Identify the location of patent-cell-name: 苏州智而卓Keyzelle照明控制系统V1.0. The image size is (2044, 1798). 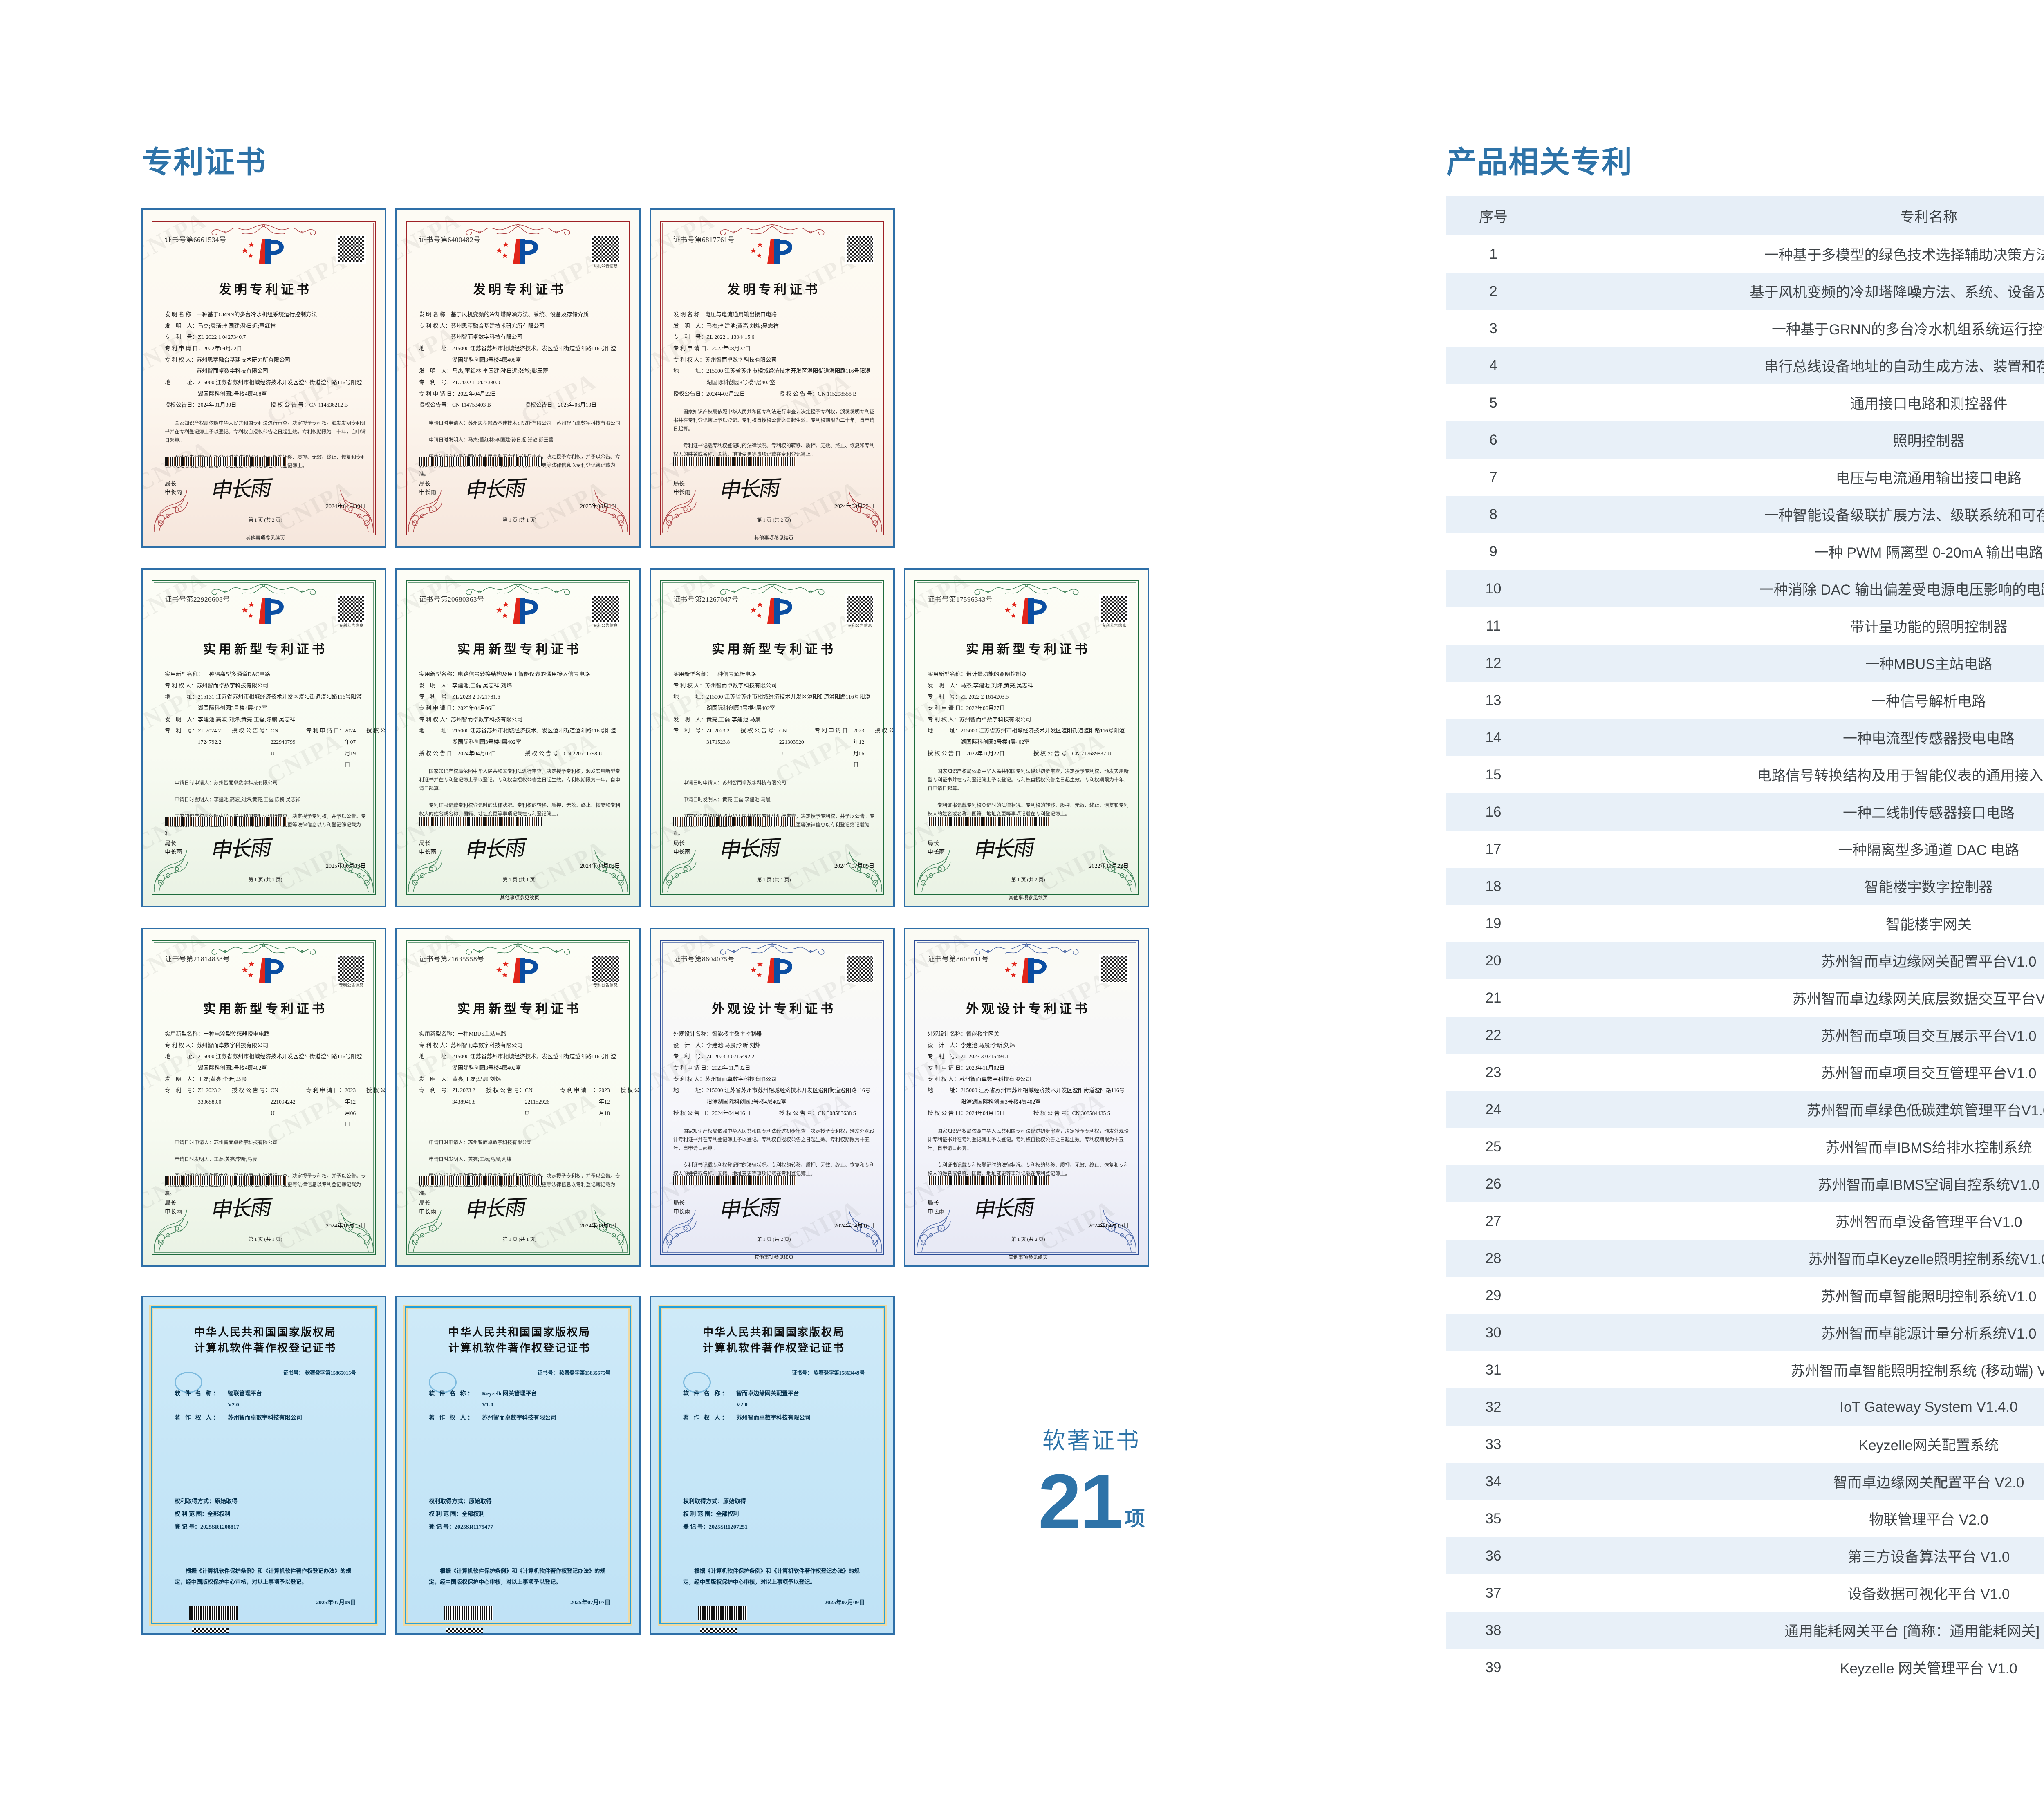
(1926, 1259).